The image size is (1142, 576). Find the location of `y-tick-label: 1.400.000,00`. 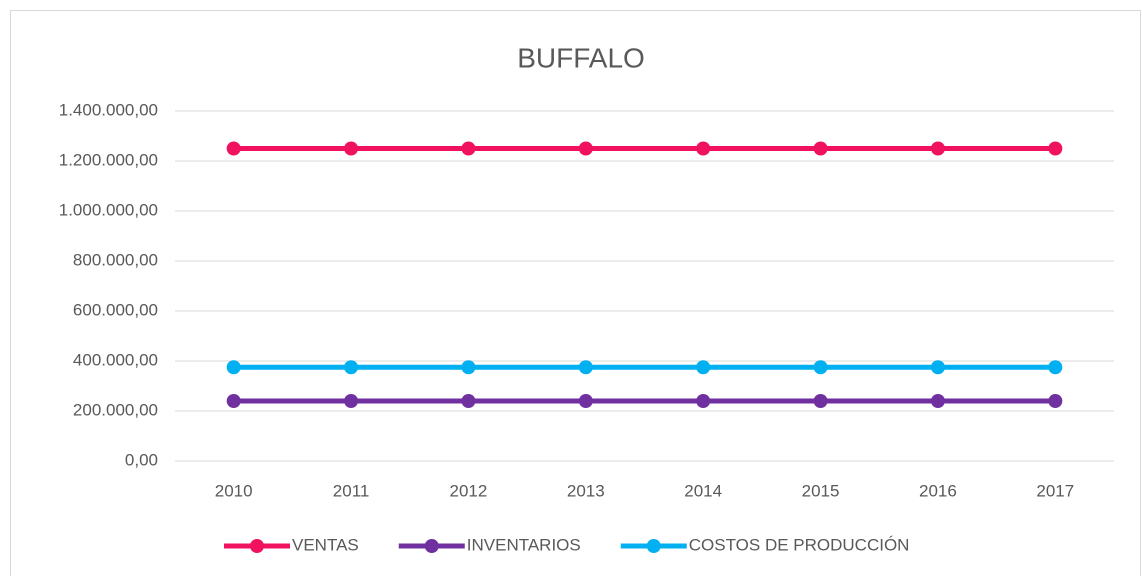

y-tick-label: 1.400.000,00 is located at coordinates (108, 109).